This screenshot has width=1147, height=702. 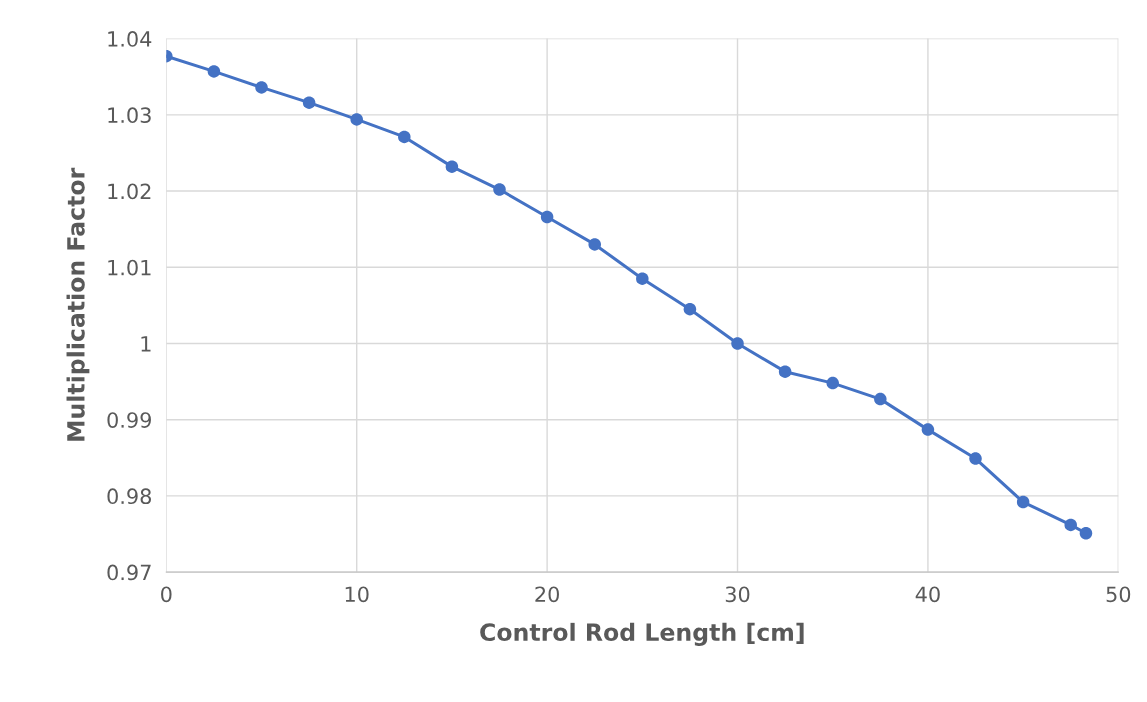 I want to click on x-tick-label: 40, so click(x=927, y=594).